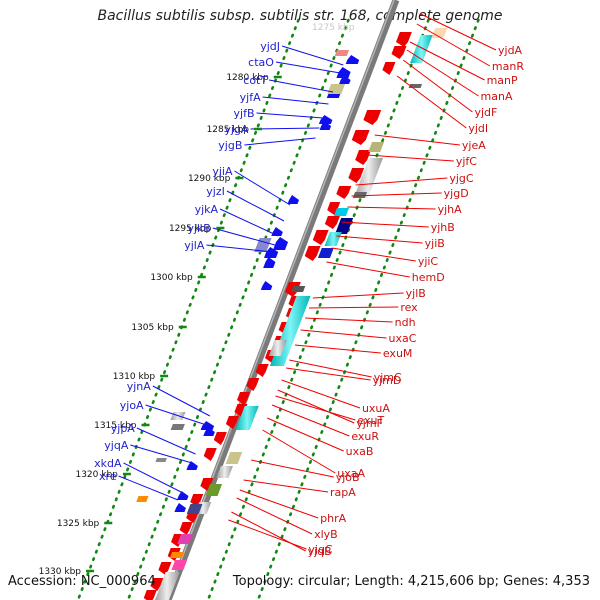 This screenshot has width=600, height=600. I want to click on tick-label-3: 1295 kbp, so click(190, 229).